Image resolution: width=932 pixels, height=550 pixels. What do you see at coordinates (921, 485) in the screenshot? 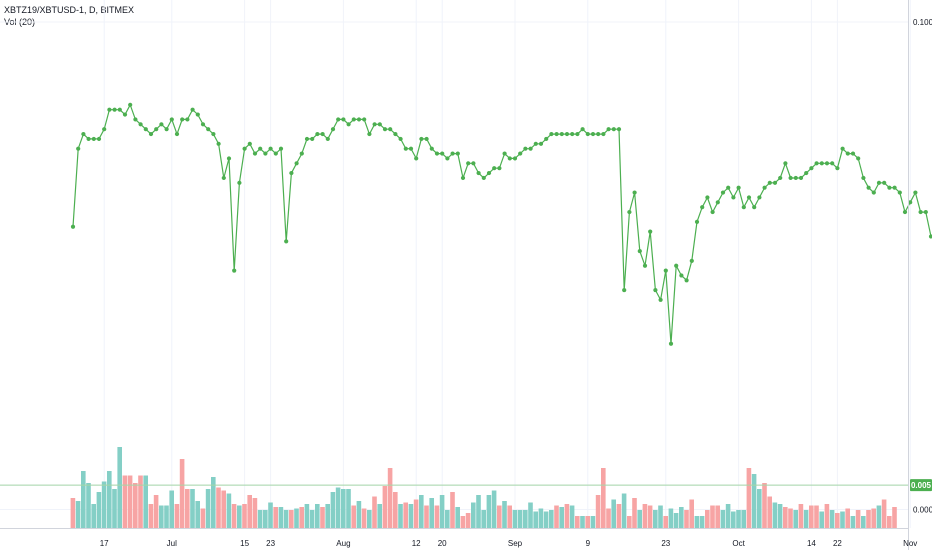
I see `last-price-label: 0.005` at bounding box center [921, 485].